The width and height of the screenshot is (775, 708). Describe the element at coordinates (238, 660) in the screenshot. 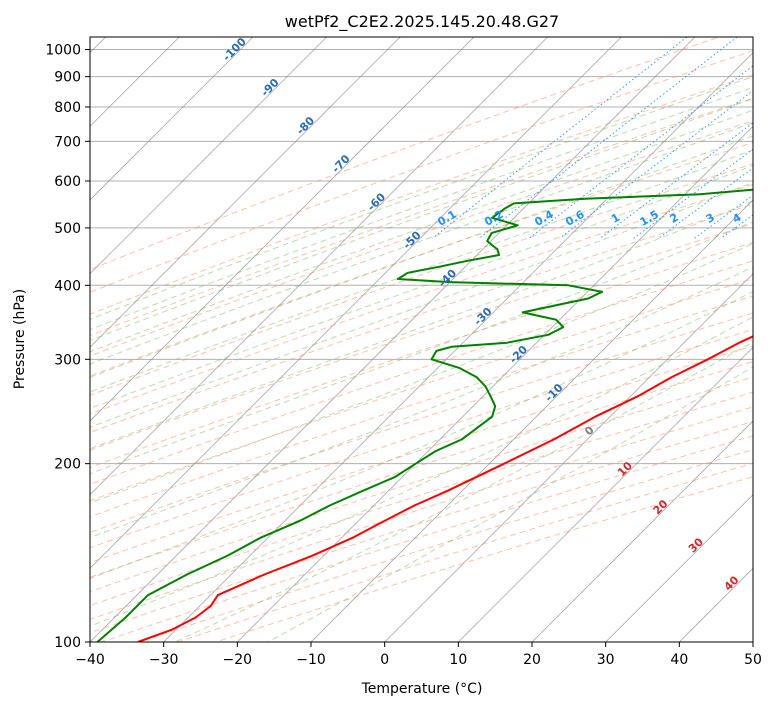

I see `x-tick-label: −20` at that location.